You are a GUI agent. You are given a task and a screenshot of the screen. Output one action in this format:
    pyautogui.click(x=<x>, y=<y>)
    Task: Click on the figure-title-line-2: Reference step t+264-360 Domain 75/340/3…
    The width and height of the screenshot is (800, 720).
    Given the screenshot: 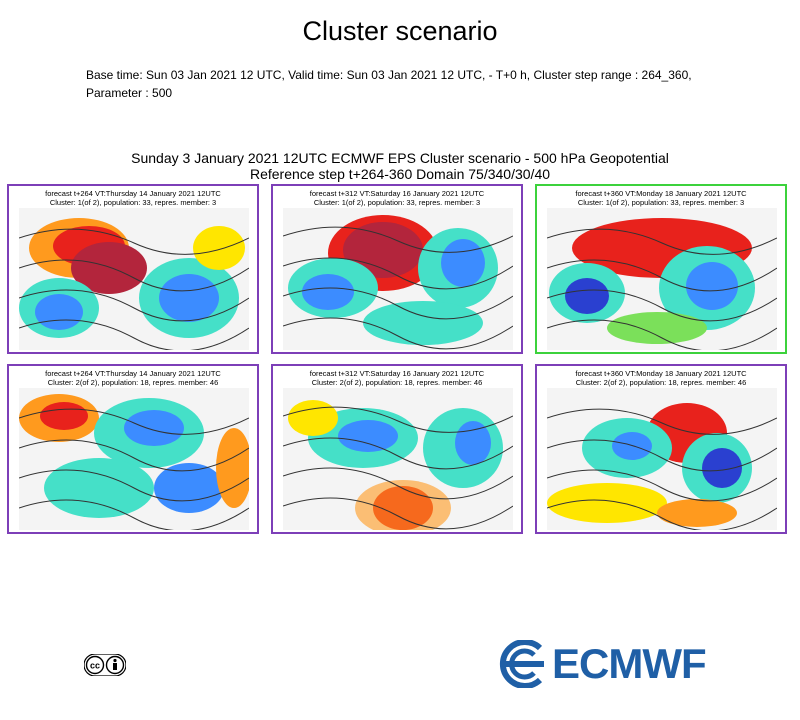 What is the action you would take?
    pyautogui.click(x=400, y=174)
    